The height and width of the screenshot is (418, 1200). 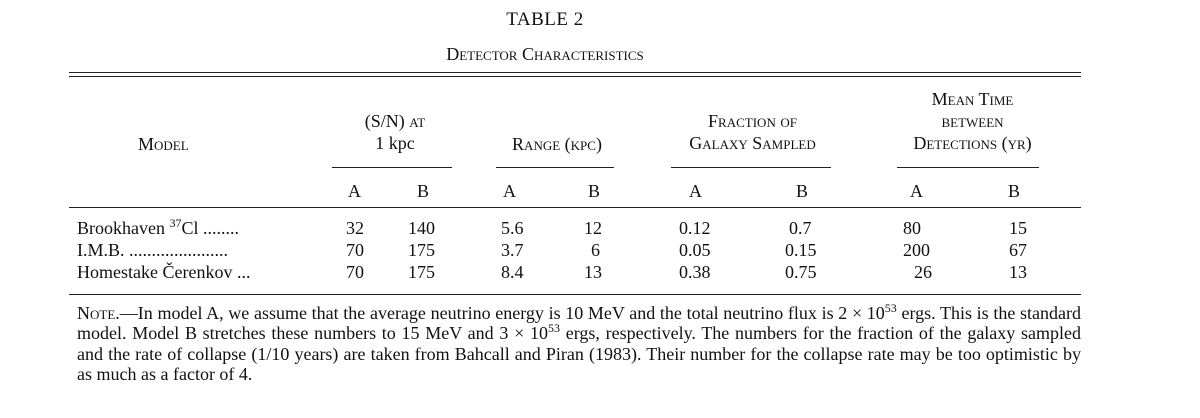 What do you see at coordinates (175, 223) in the screenshot?
I see `row-label-superscript: 37` at bounding box center [175, 223].